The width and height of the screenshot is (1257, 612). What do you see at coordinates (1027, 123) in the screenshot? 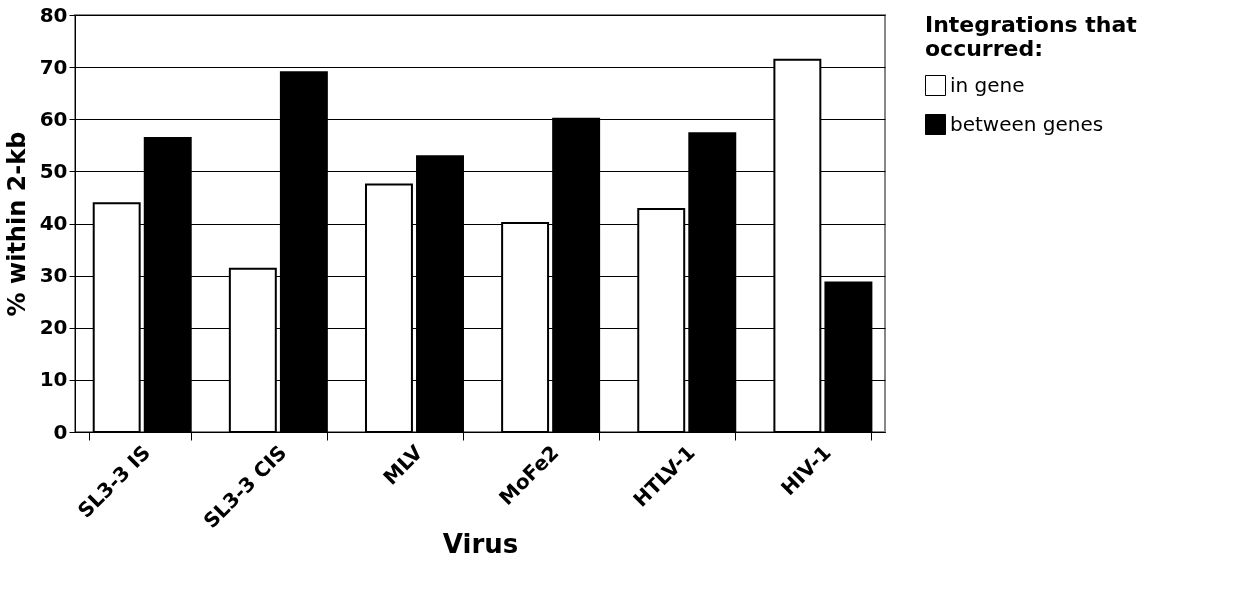
I see `legend-label: between genes` at bounding box center [1027, 123].